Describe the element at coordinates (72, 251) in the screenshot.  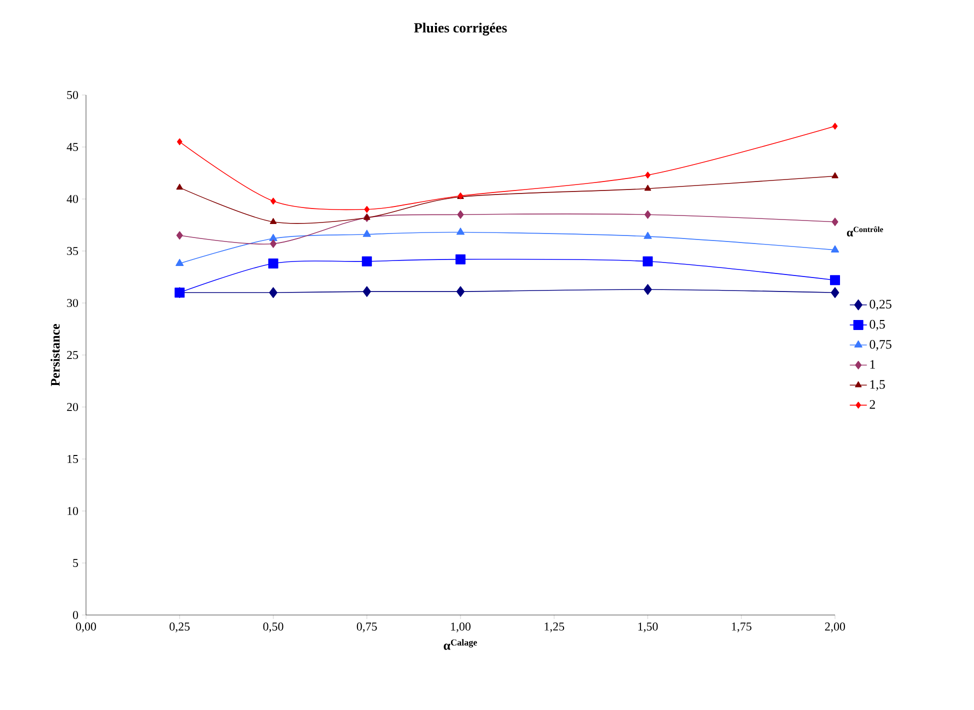
I see `y-tick-label: 35` at that location.